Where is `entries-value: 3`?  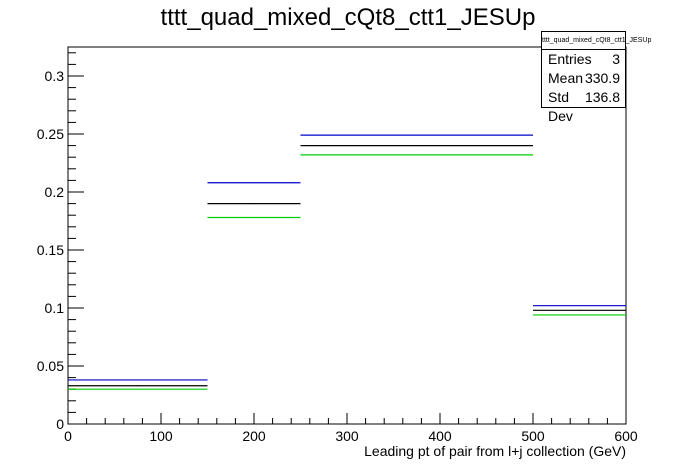
entries-value: 3 is located at coordinates (616, 59).